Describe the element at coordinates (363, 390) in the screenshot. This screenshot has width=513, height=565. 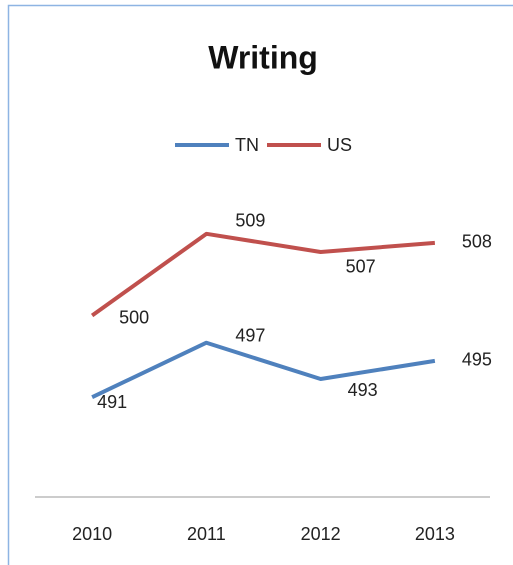
I see `data-label: 493` at that location.